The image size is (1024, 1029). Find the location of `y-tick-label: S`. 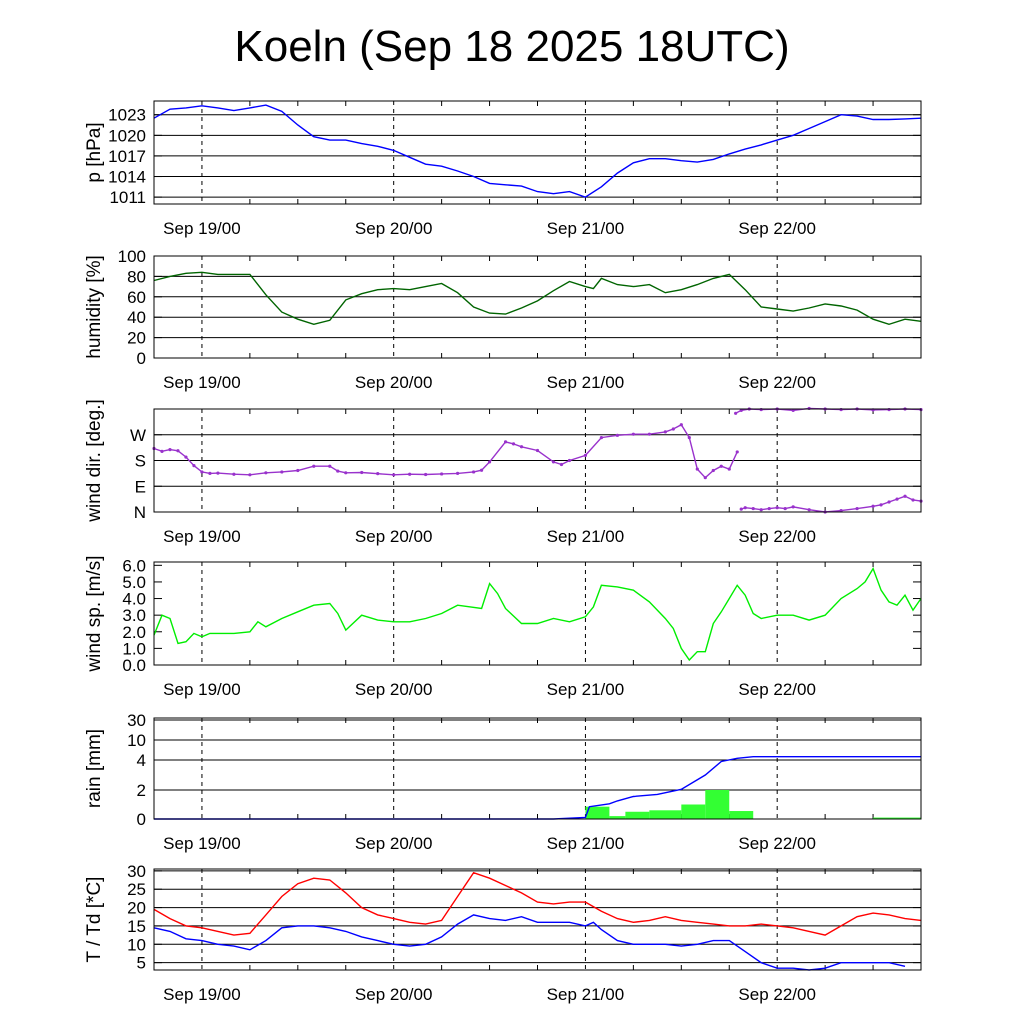

y-tick-label: S is located at coordinates (140, 461).